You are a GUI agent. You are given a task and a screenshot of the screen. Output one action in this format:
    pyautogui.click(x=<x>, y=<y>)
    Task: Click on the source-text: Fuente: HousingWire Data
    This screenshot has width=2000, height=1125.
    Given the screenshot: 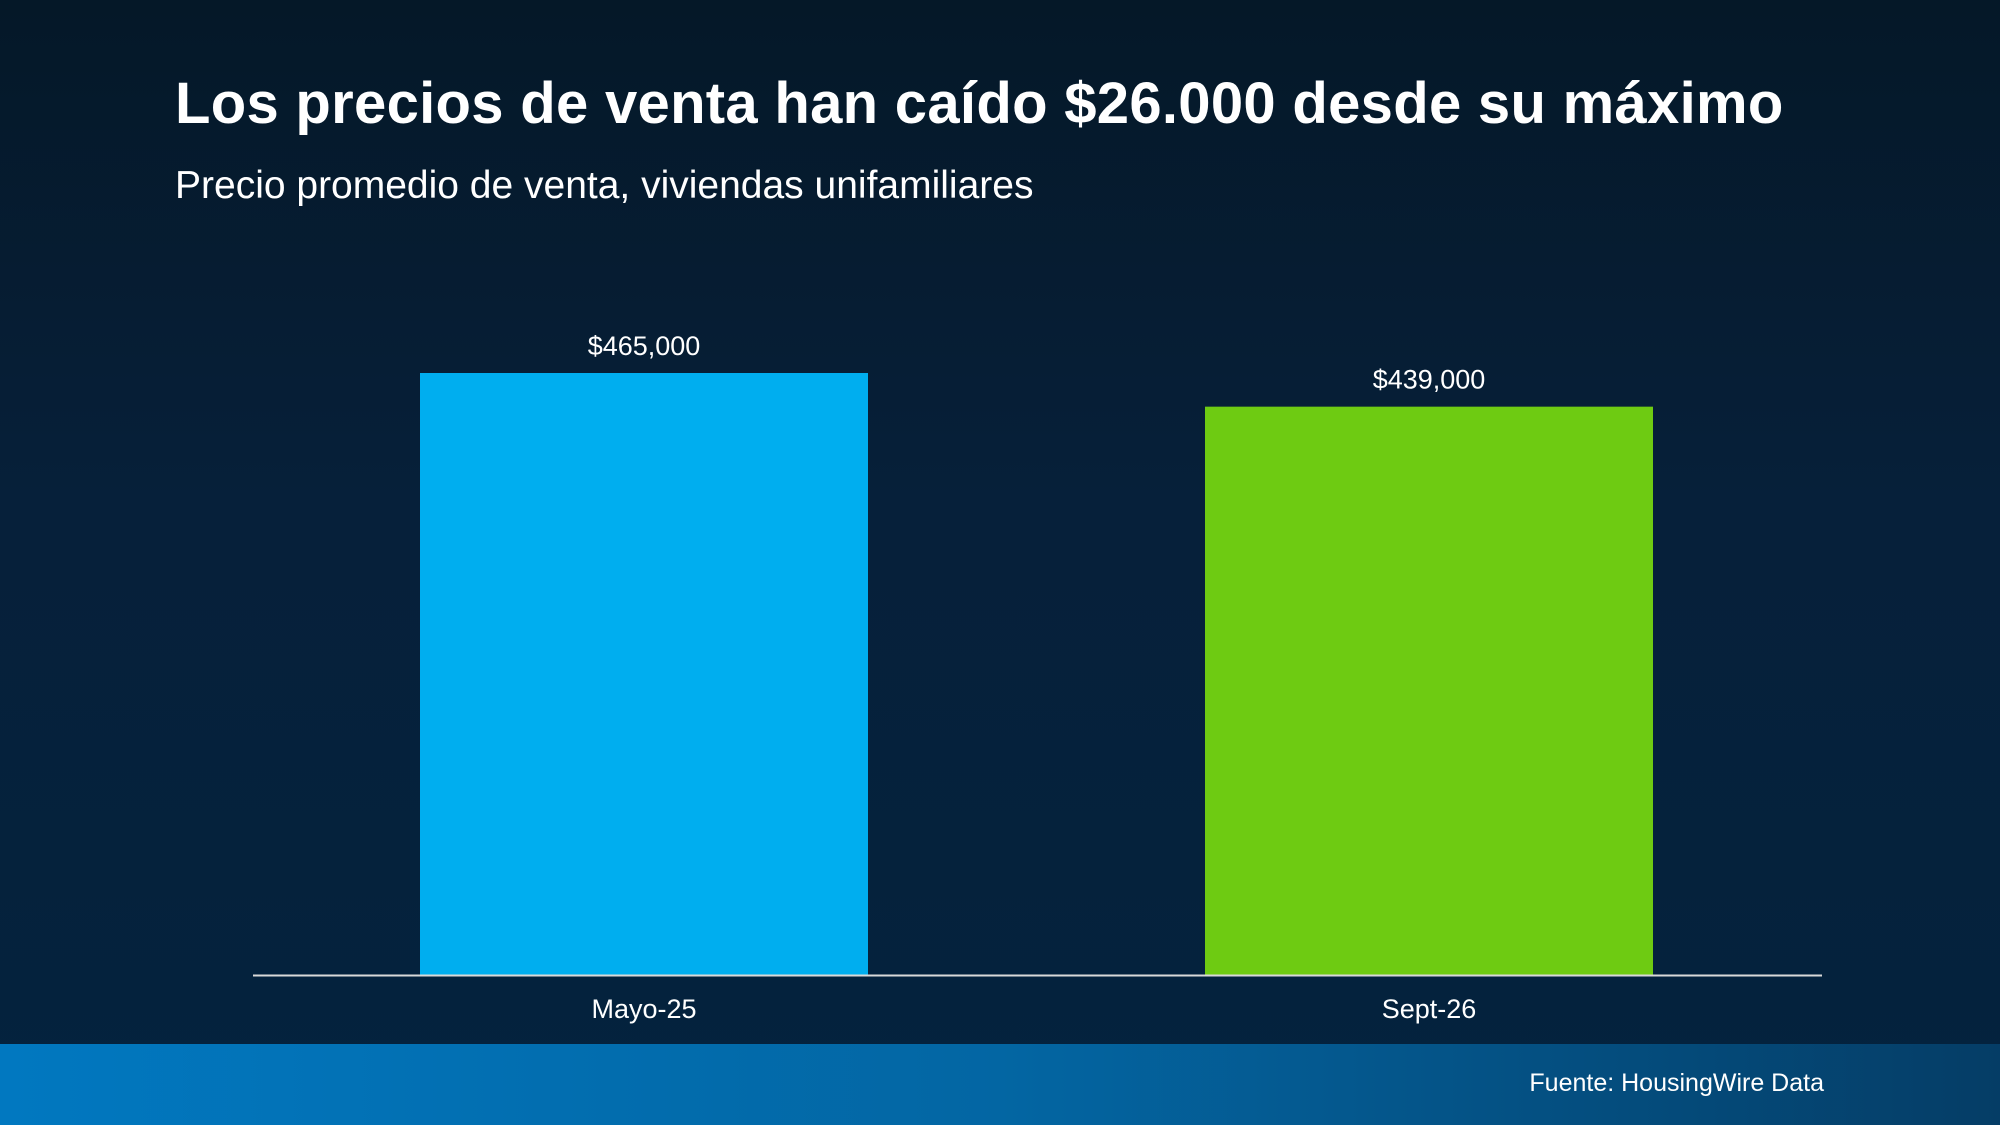 What is the action you would take?
    pyautogui.click(x=1676, y=1083)
    